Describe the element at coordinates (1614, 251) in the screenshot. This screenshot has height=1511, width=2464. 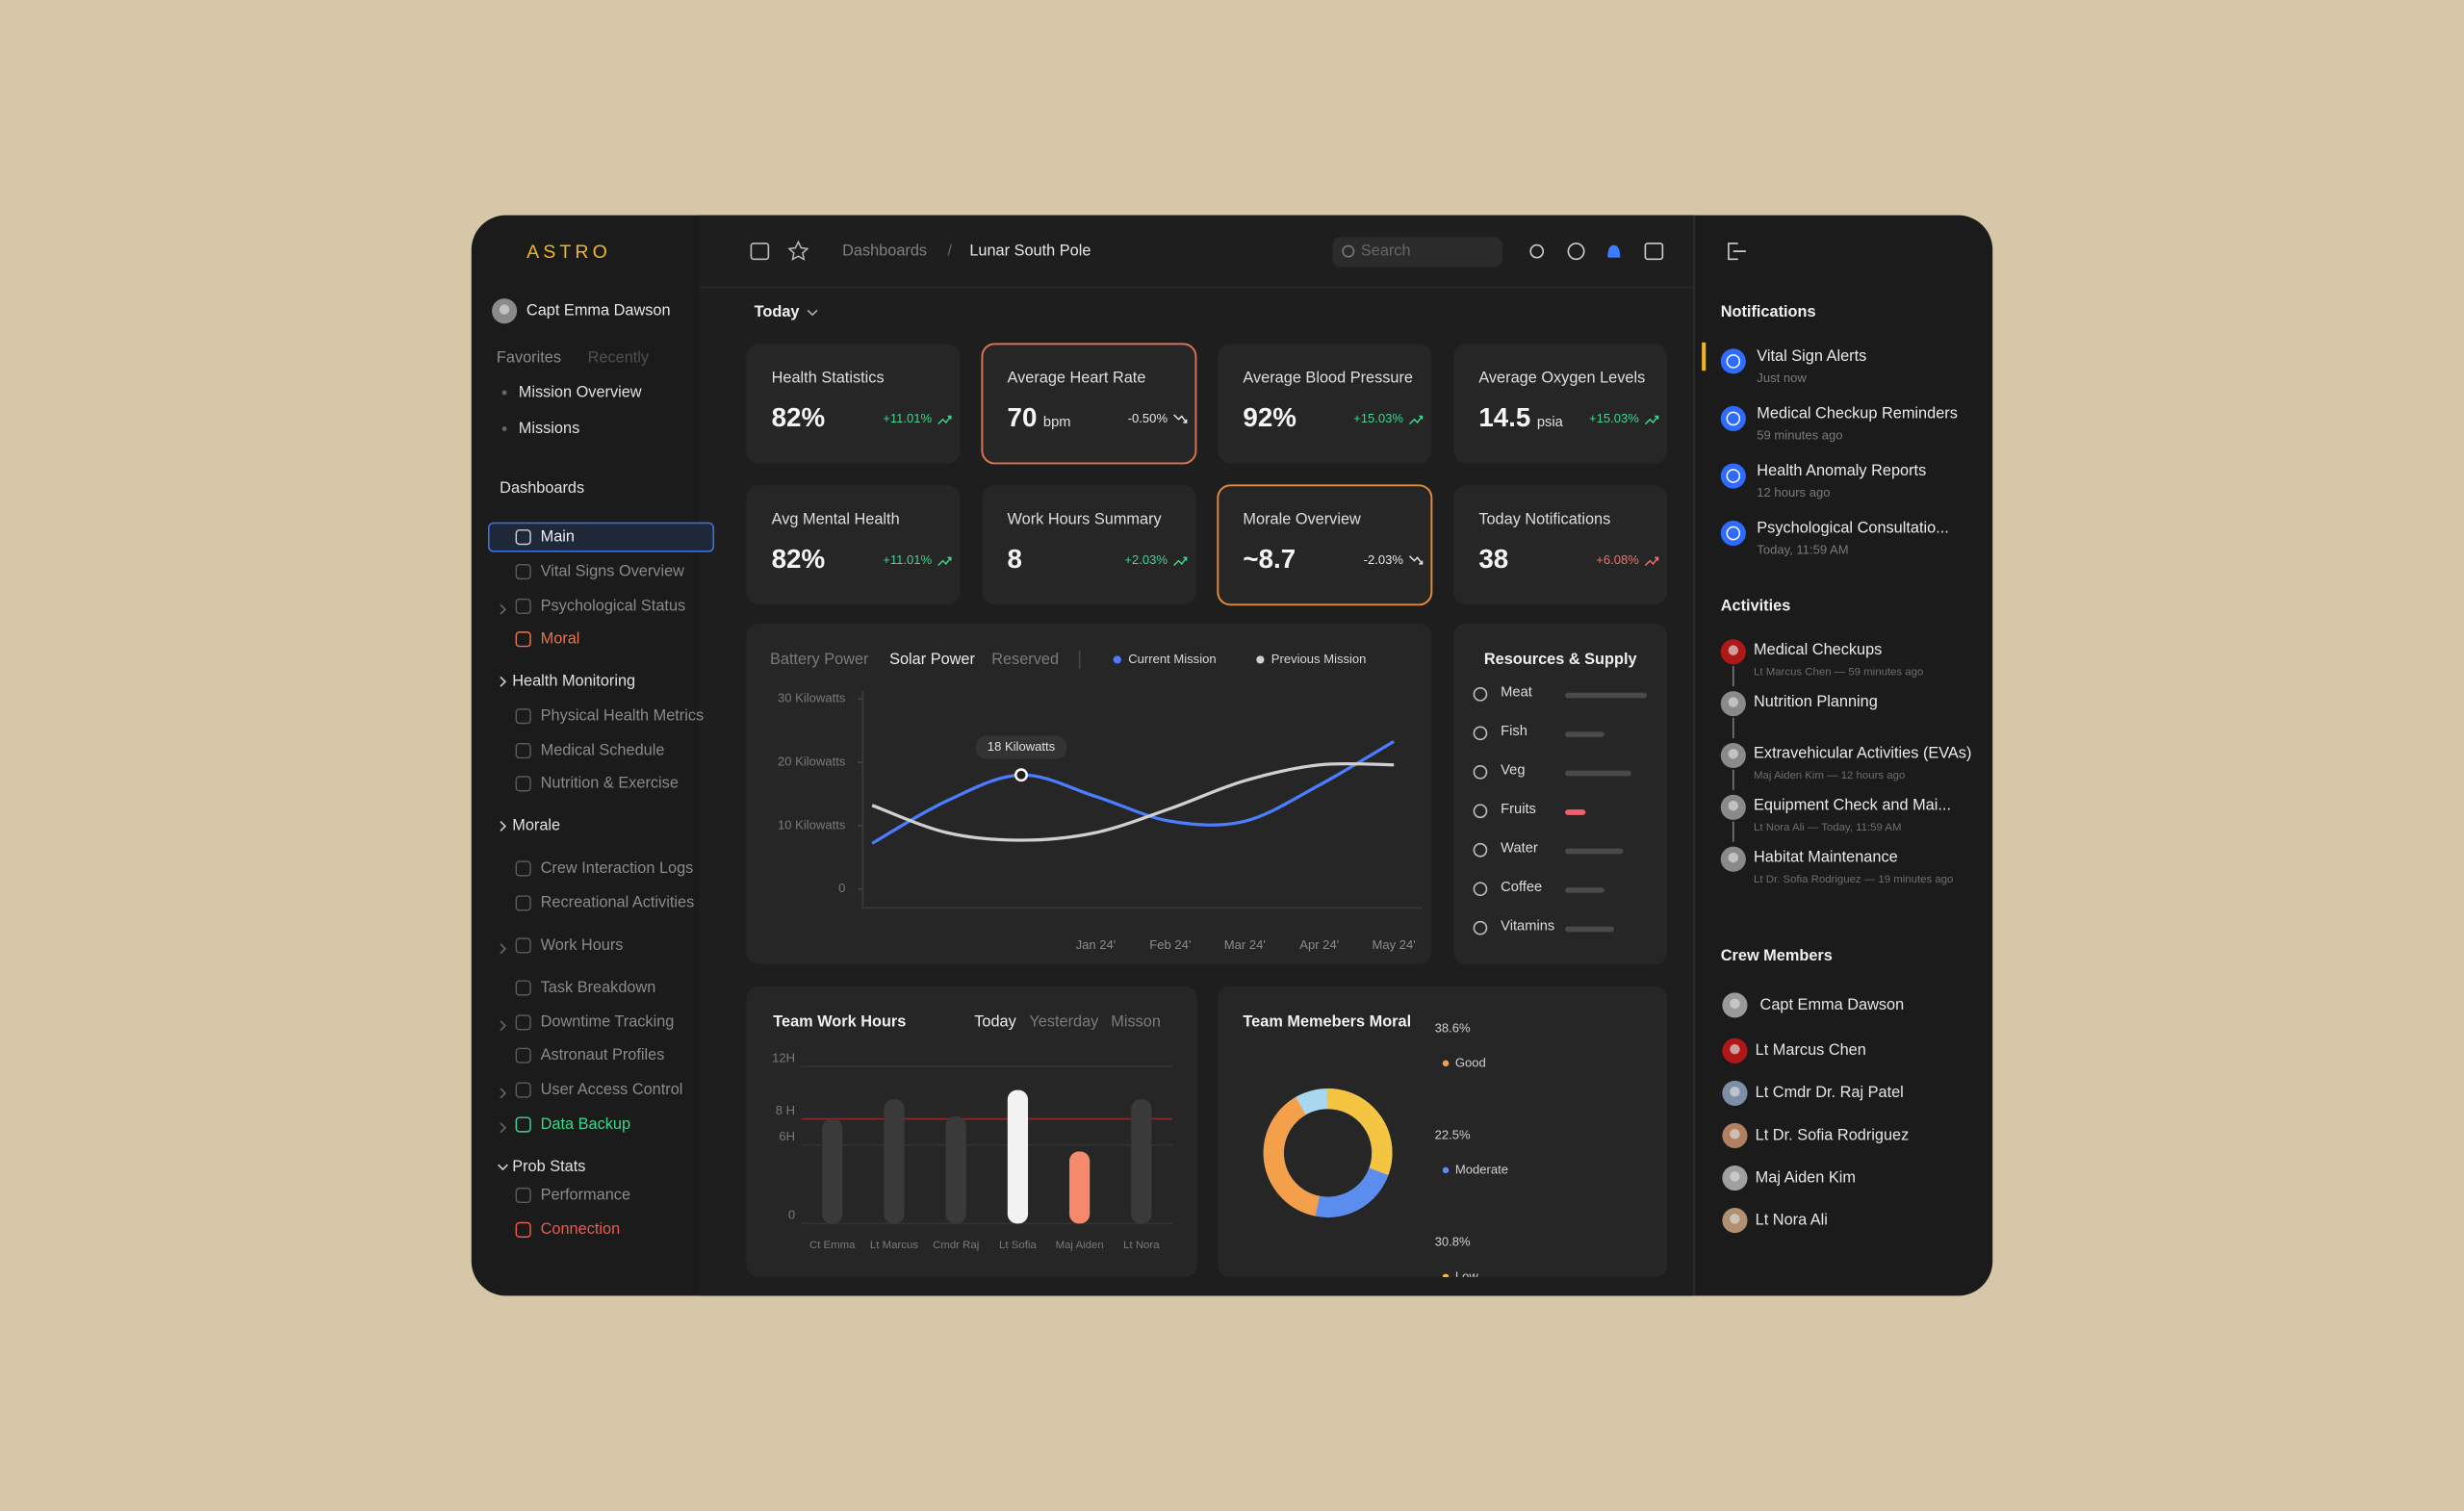
I see `bell-icon` at that location.